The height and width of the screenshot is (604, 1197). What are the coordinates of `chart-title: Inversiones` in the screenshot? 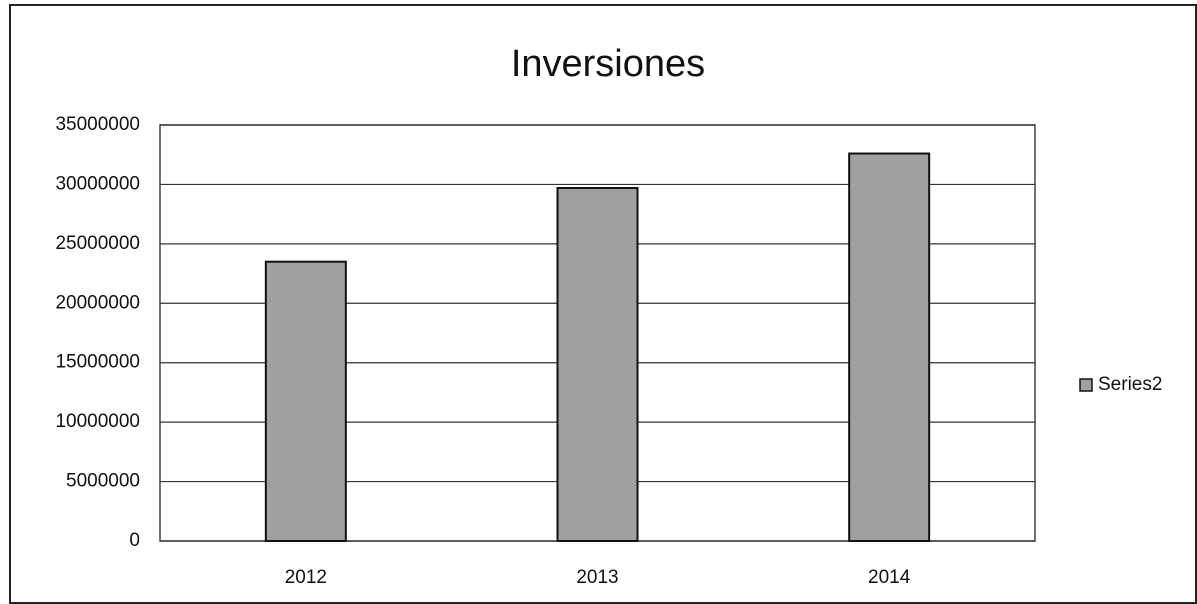 It's located at (608, 64).